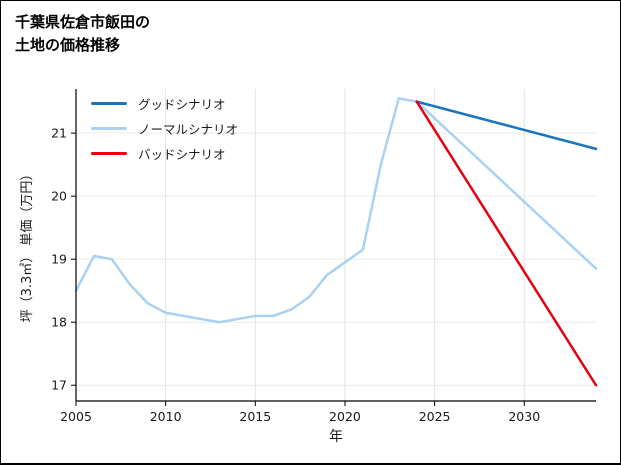 Image resolution: width=621 pixels, height=465 pixels. I want to click on page-title-line1: 千葉県佐倉市飯田の, so click(83, 22).